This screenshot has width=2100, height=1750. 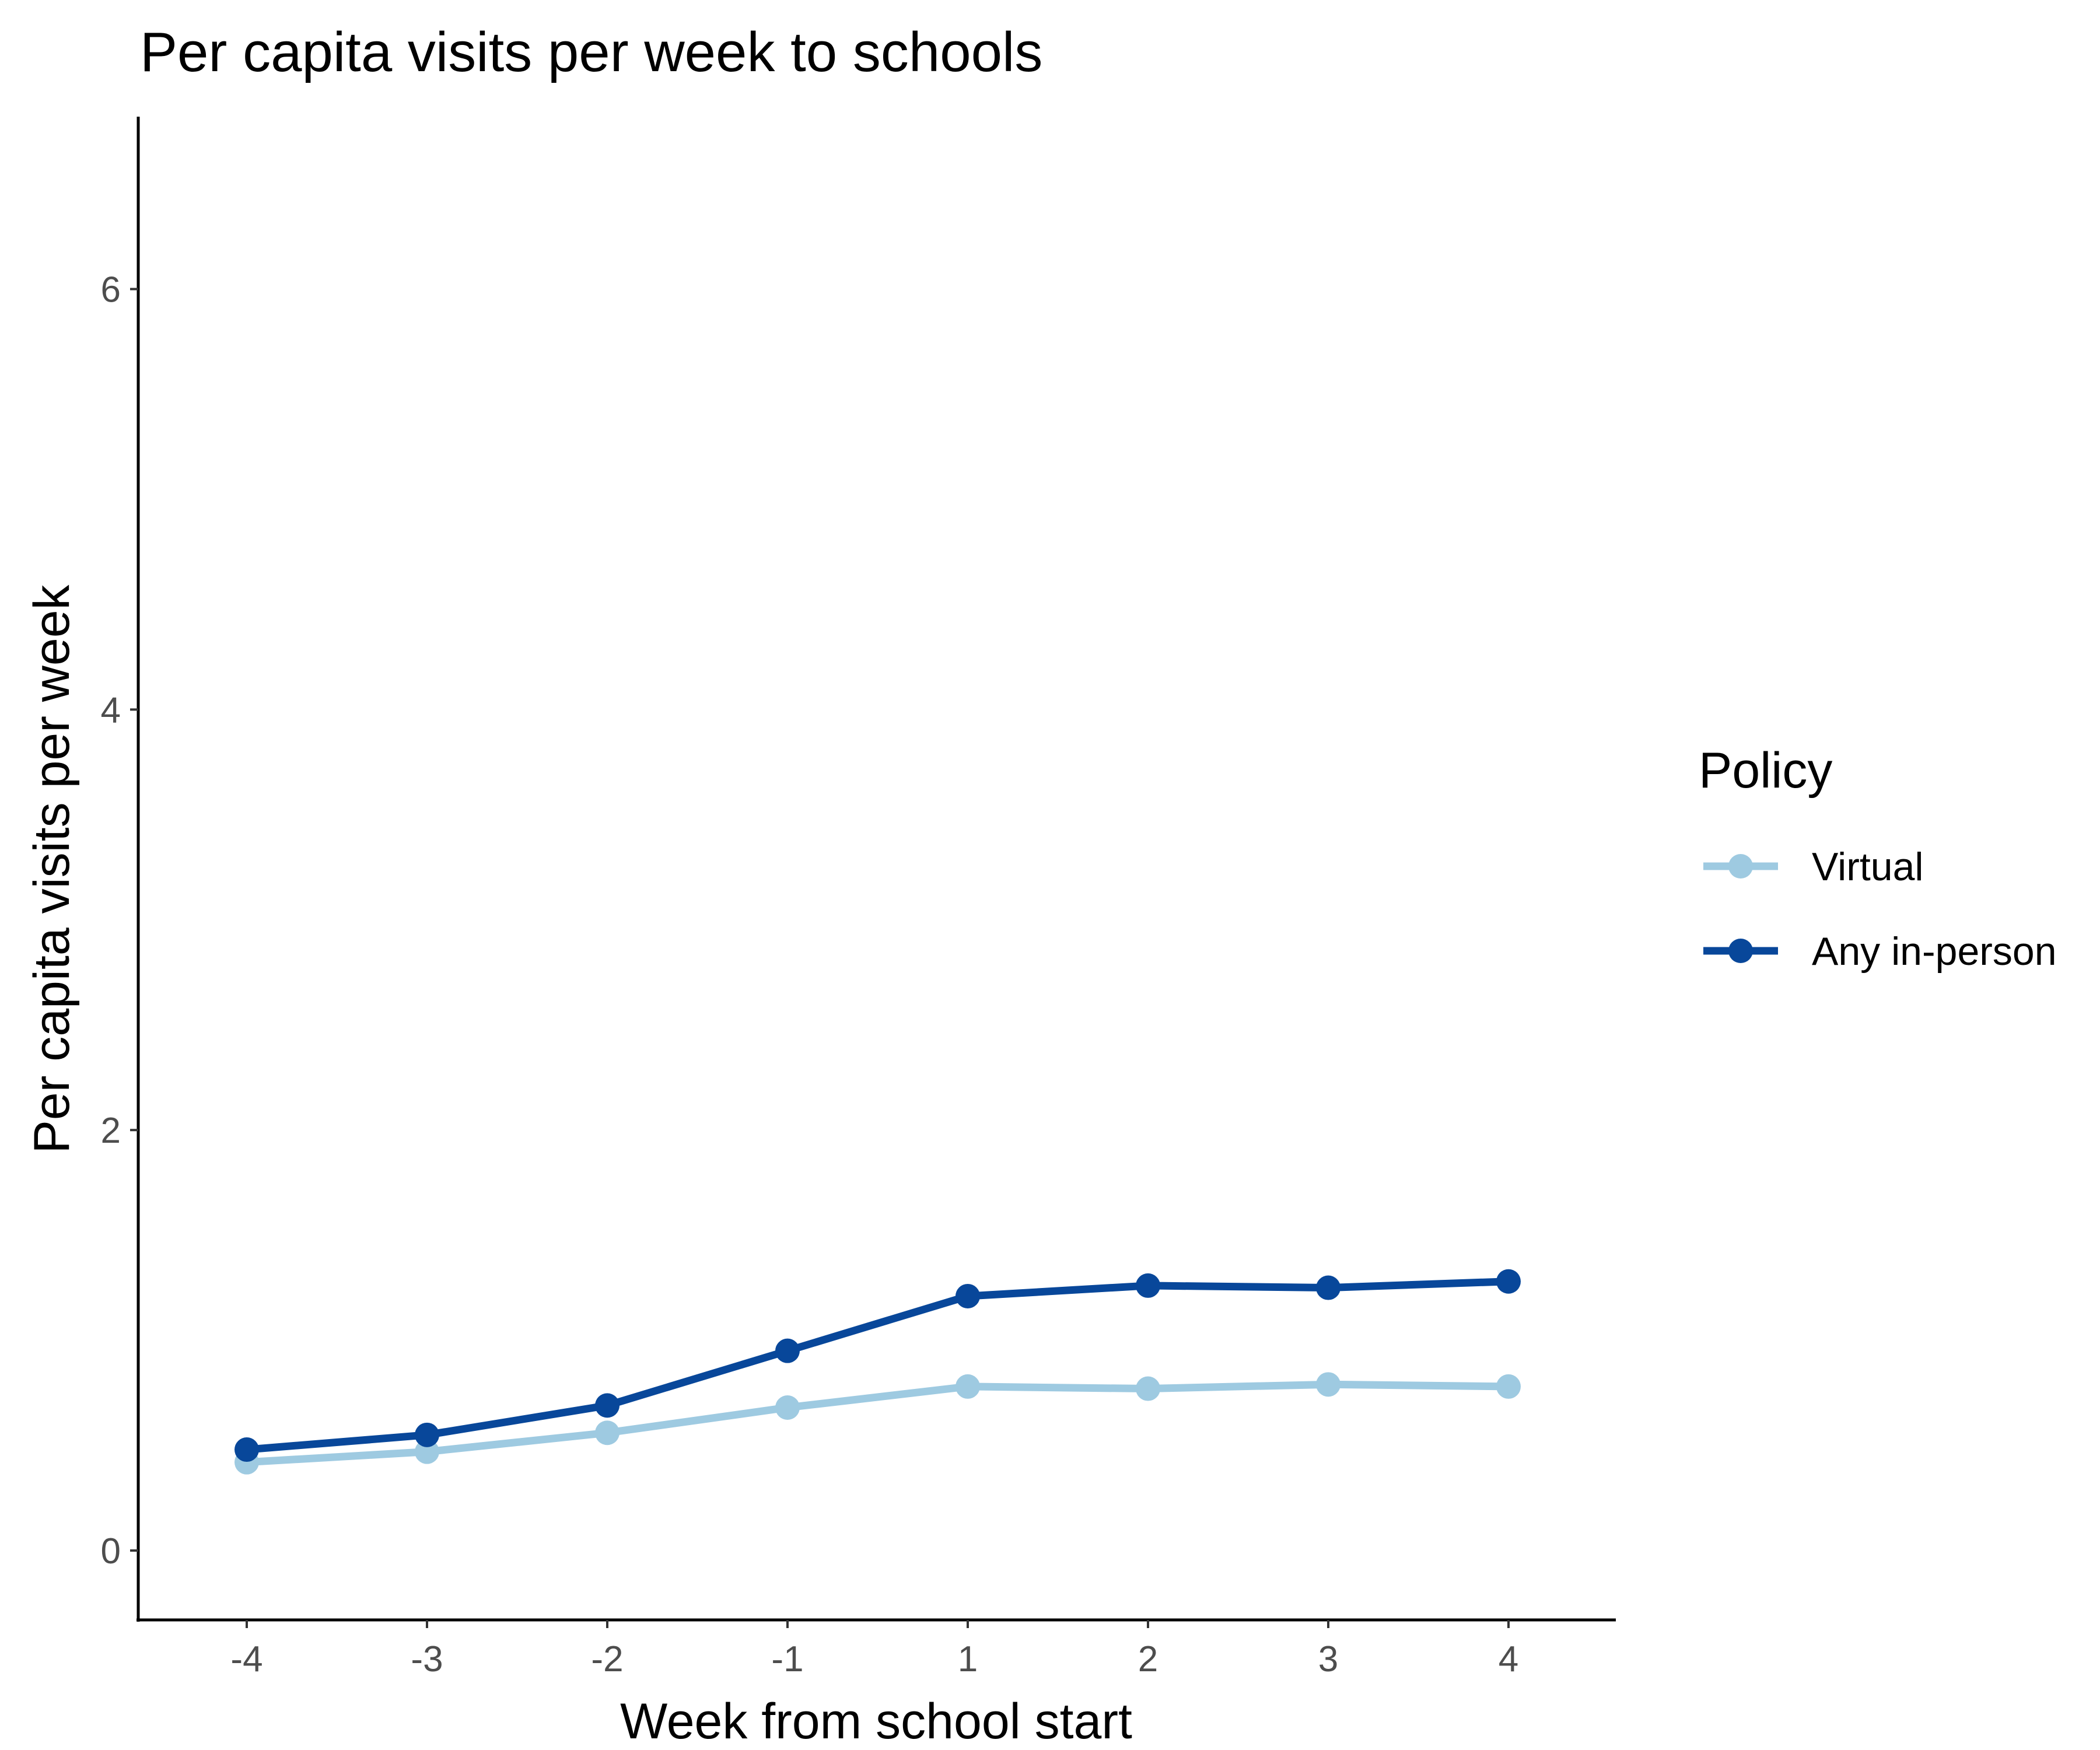 I want to click on y-ticks: 0 2 4 6, so click(x=119, y=921).